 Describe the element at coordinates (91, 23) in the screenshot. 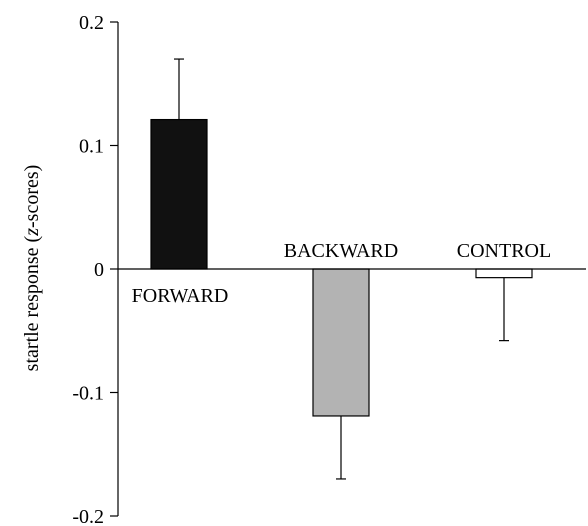

I see `y-tick-label: 0.2` at that location.